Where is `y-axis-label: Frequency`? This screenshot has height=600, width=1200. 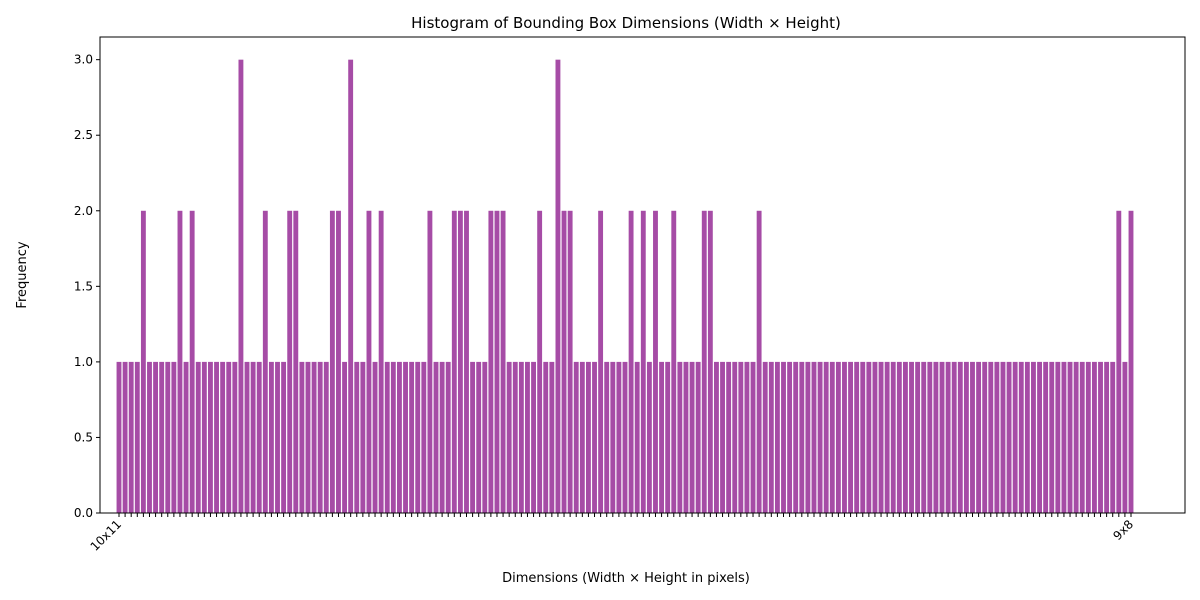 y-axis-label: Frequency is located at coordinates (22, 274).